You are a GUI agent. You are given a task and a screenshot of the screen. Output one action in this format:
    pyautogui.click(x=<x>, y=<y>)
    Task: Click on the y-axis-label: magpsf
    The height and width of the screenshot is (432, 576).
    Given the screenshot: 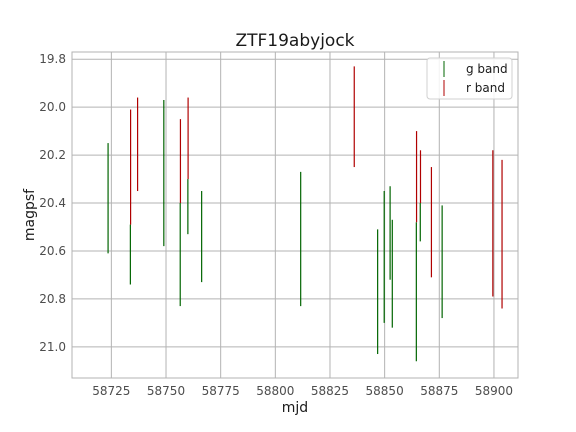 What is the action you would take?
    pyautogui.click(x=30, y=214)
    